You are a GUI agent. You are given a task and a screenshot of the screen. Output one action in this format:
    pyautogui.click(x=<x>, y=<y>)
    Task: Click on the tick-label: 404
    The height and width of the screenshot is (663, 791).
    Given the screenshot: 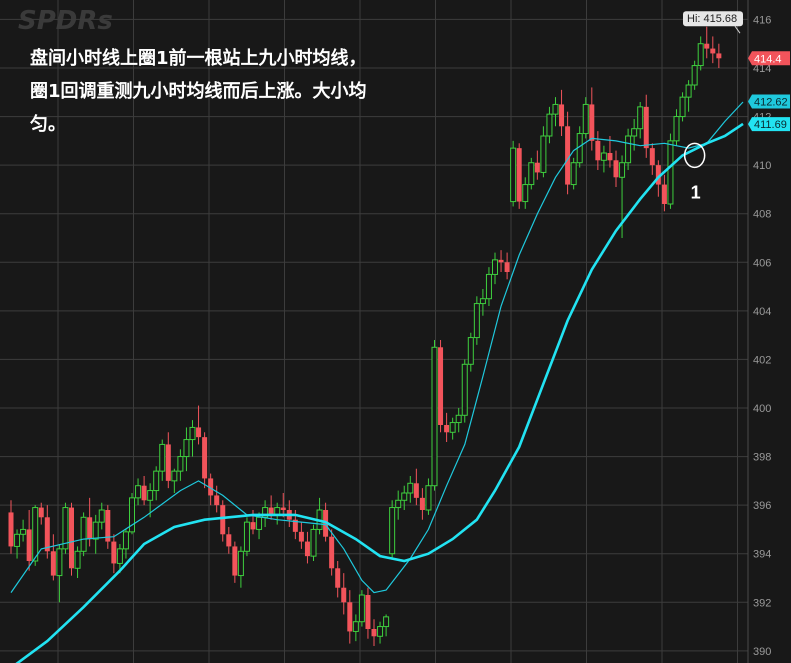 What is the action you would take?
    pyautogui.click(x=762, y=312)
    